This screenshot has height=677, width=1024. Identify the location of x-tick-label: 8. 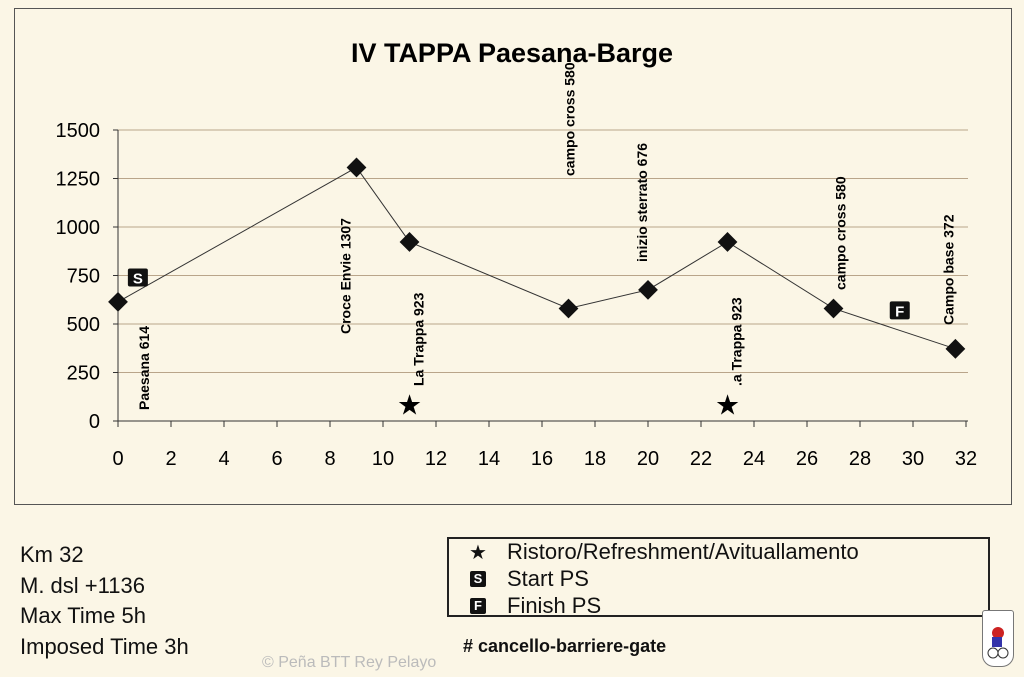
(329, 459).